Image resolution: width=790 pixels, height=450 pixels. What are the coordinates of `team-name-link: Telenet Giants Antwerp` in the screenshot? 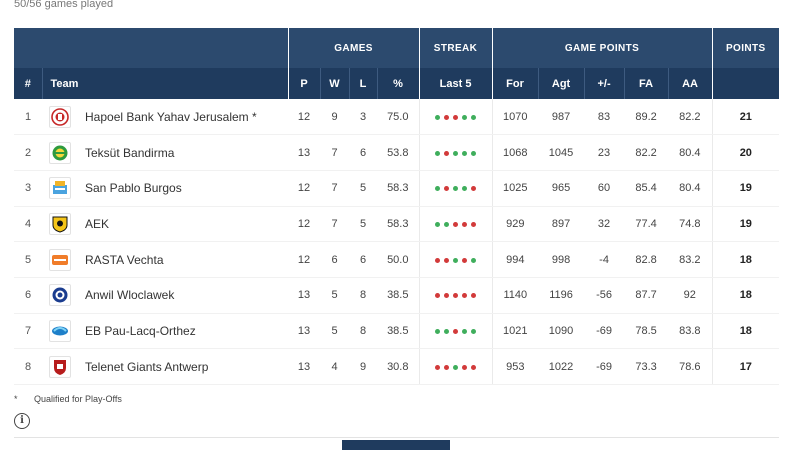 It's located at (147, 366).